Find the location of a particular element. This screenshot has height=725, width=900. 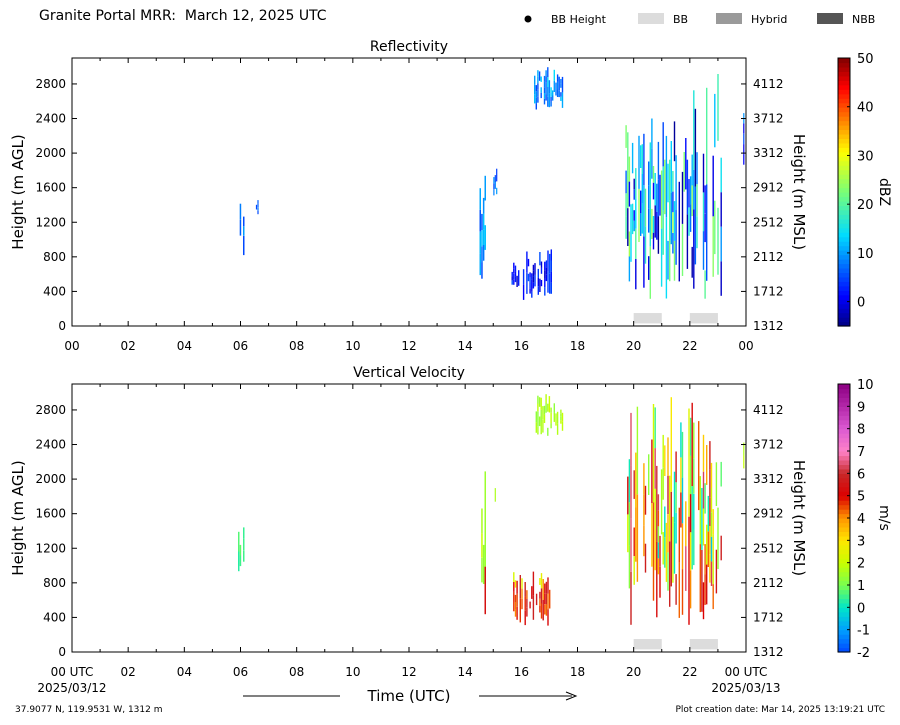

y2-tick-label: 2112 is located at coordinates (768, 257).